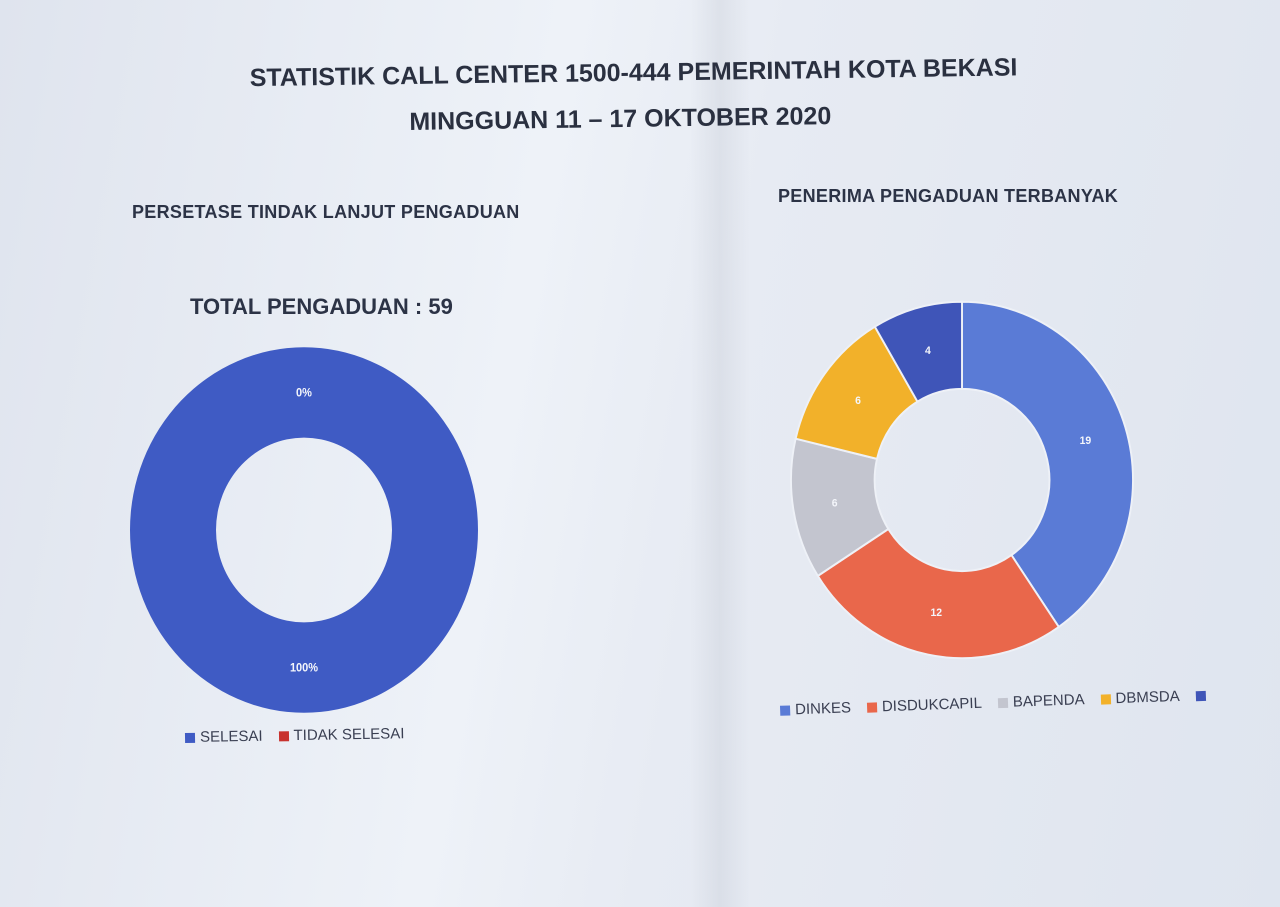 This screenshot has height=907, width=1280. What do you see at coordinates (720, 453) in the screenshot?
I see `paper-fold` at bounding box center [720, 453].